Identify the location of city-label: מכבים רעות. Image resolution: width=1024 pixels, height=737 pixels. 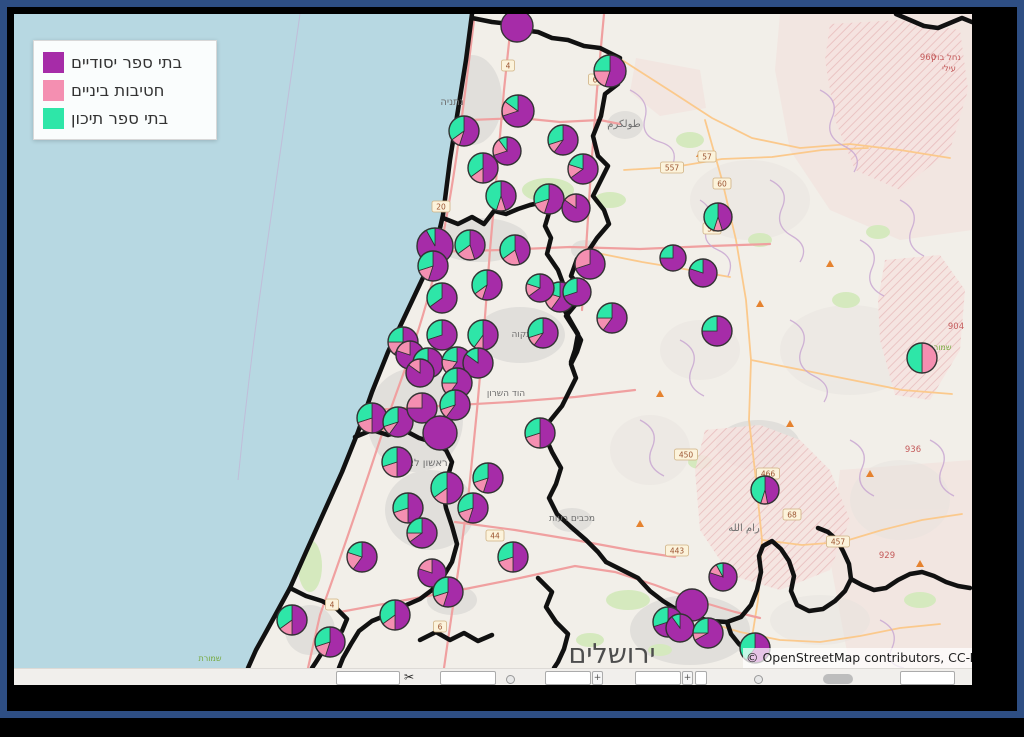
(572, 519).